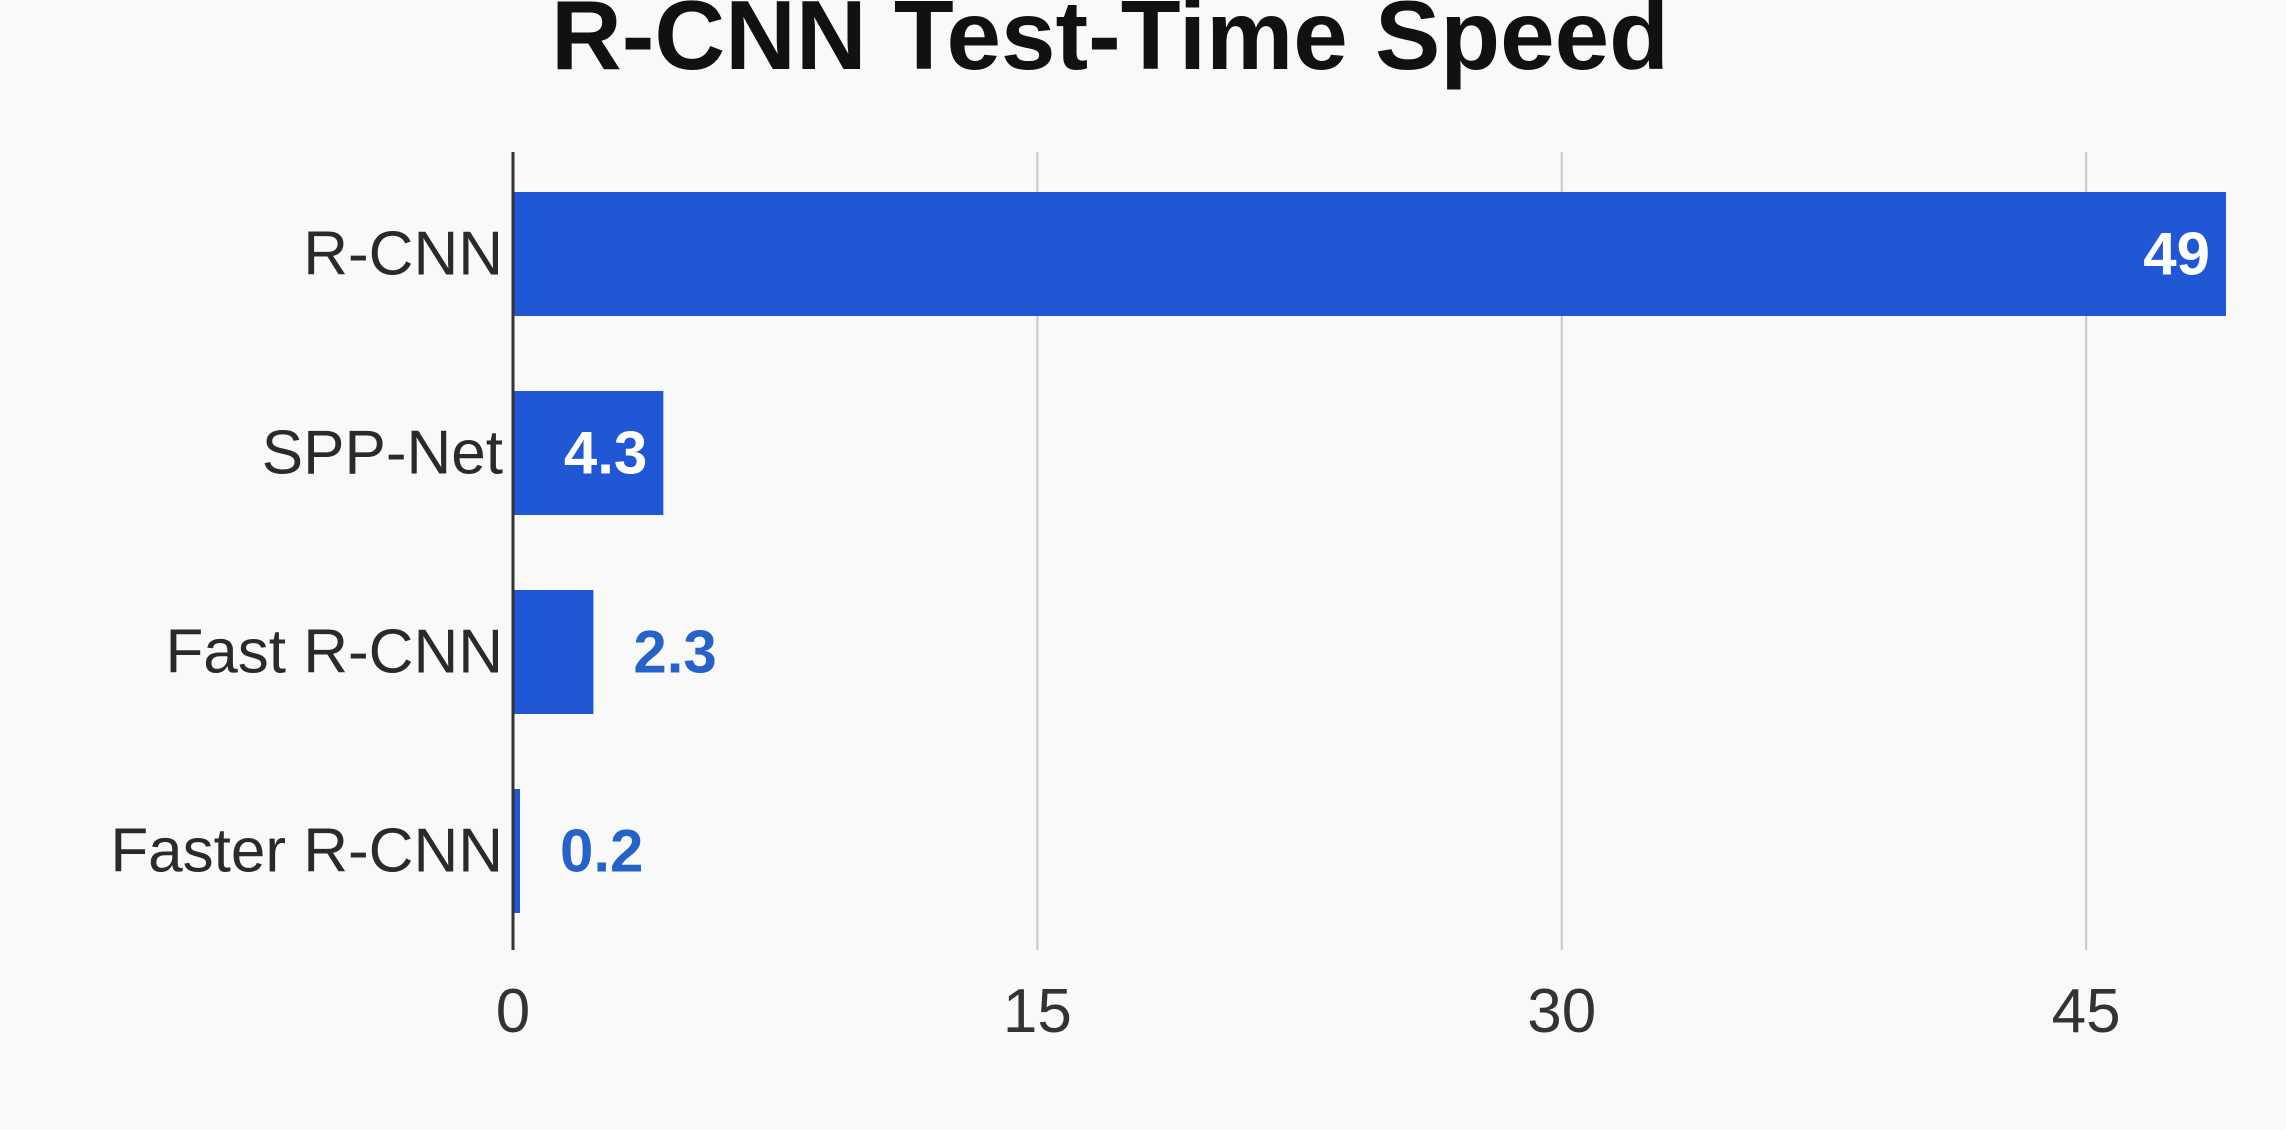 The image size is (2286, 1130). I want to click on data-label-fast-r-cnn: 2.3, so click(674, 652).